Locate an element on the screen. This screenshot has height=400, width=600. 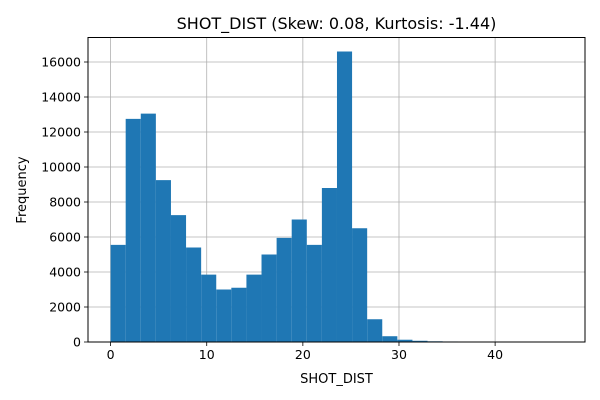
y-tick-label: 8000 is located at coordinates (65, 202).